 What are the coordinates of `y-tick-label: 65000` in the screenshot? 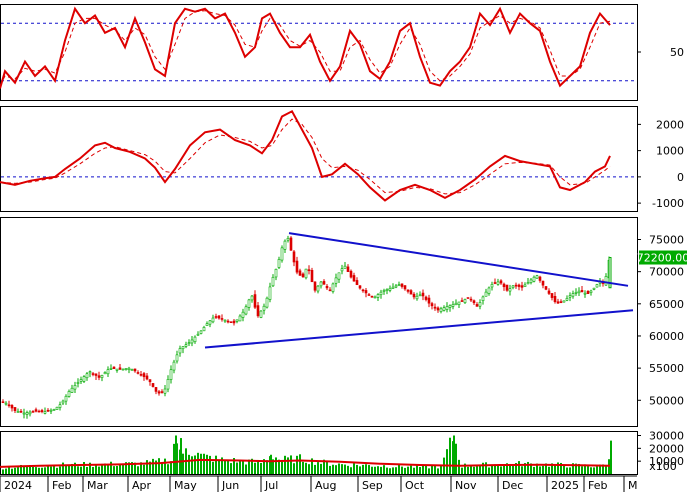 It's located at (666, 304).